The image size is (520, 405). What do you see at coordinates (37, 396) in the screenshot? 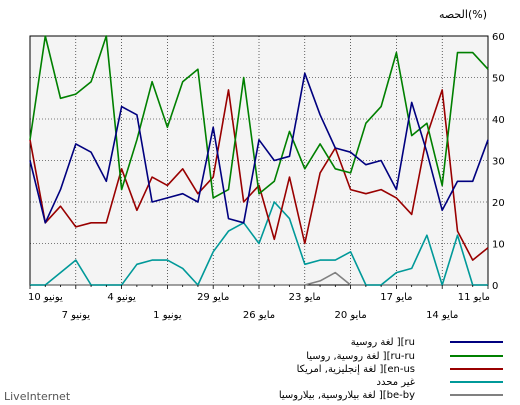
I see `watermark: LiveInternet` at bounding box center [37, 396].